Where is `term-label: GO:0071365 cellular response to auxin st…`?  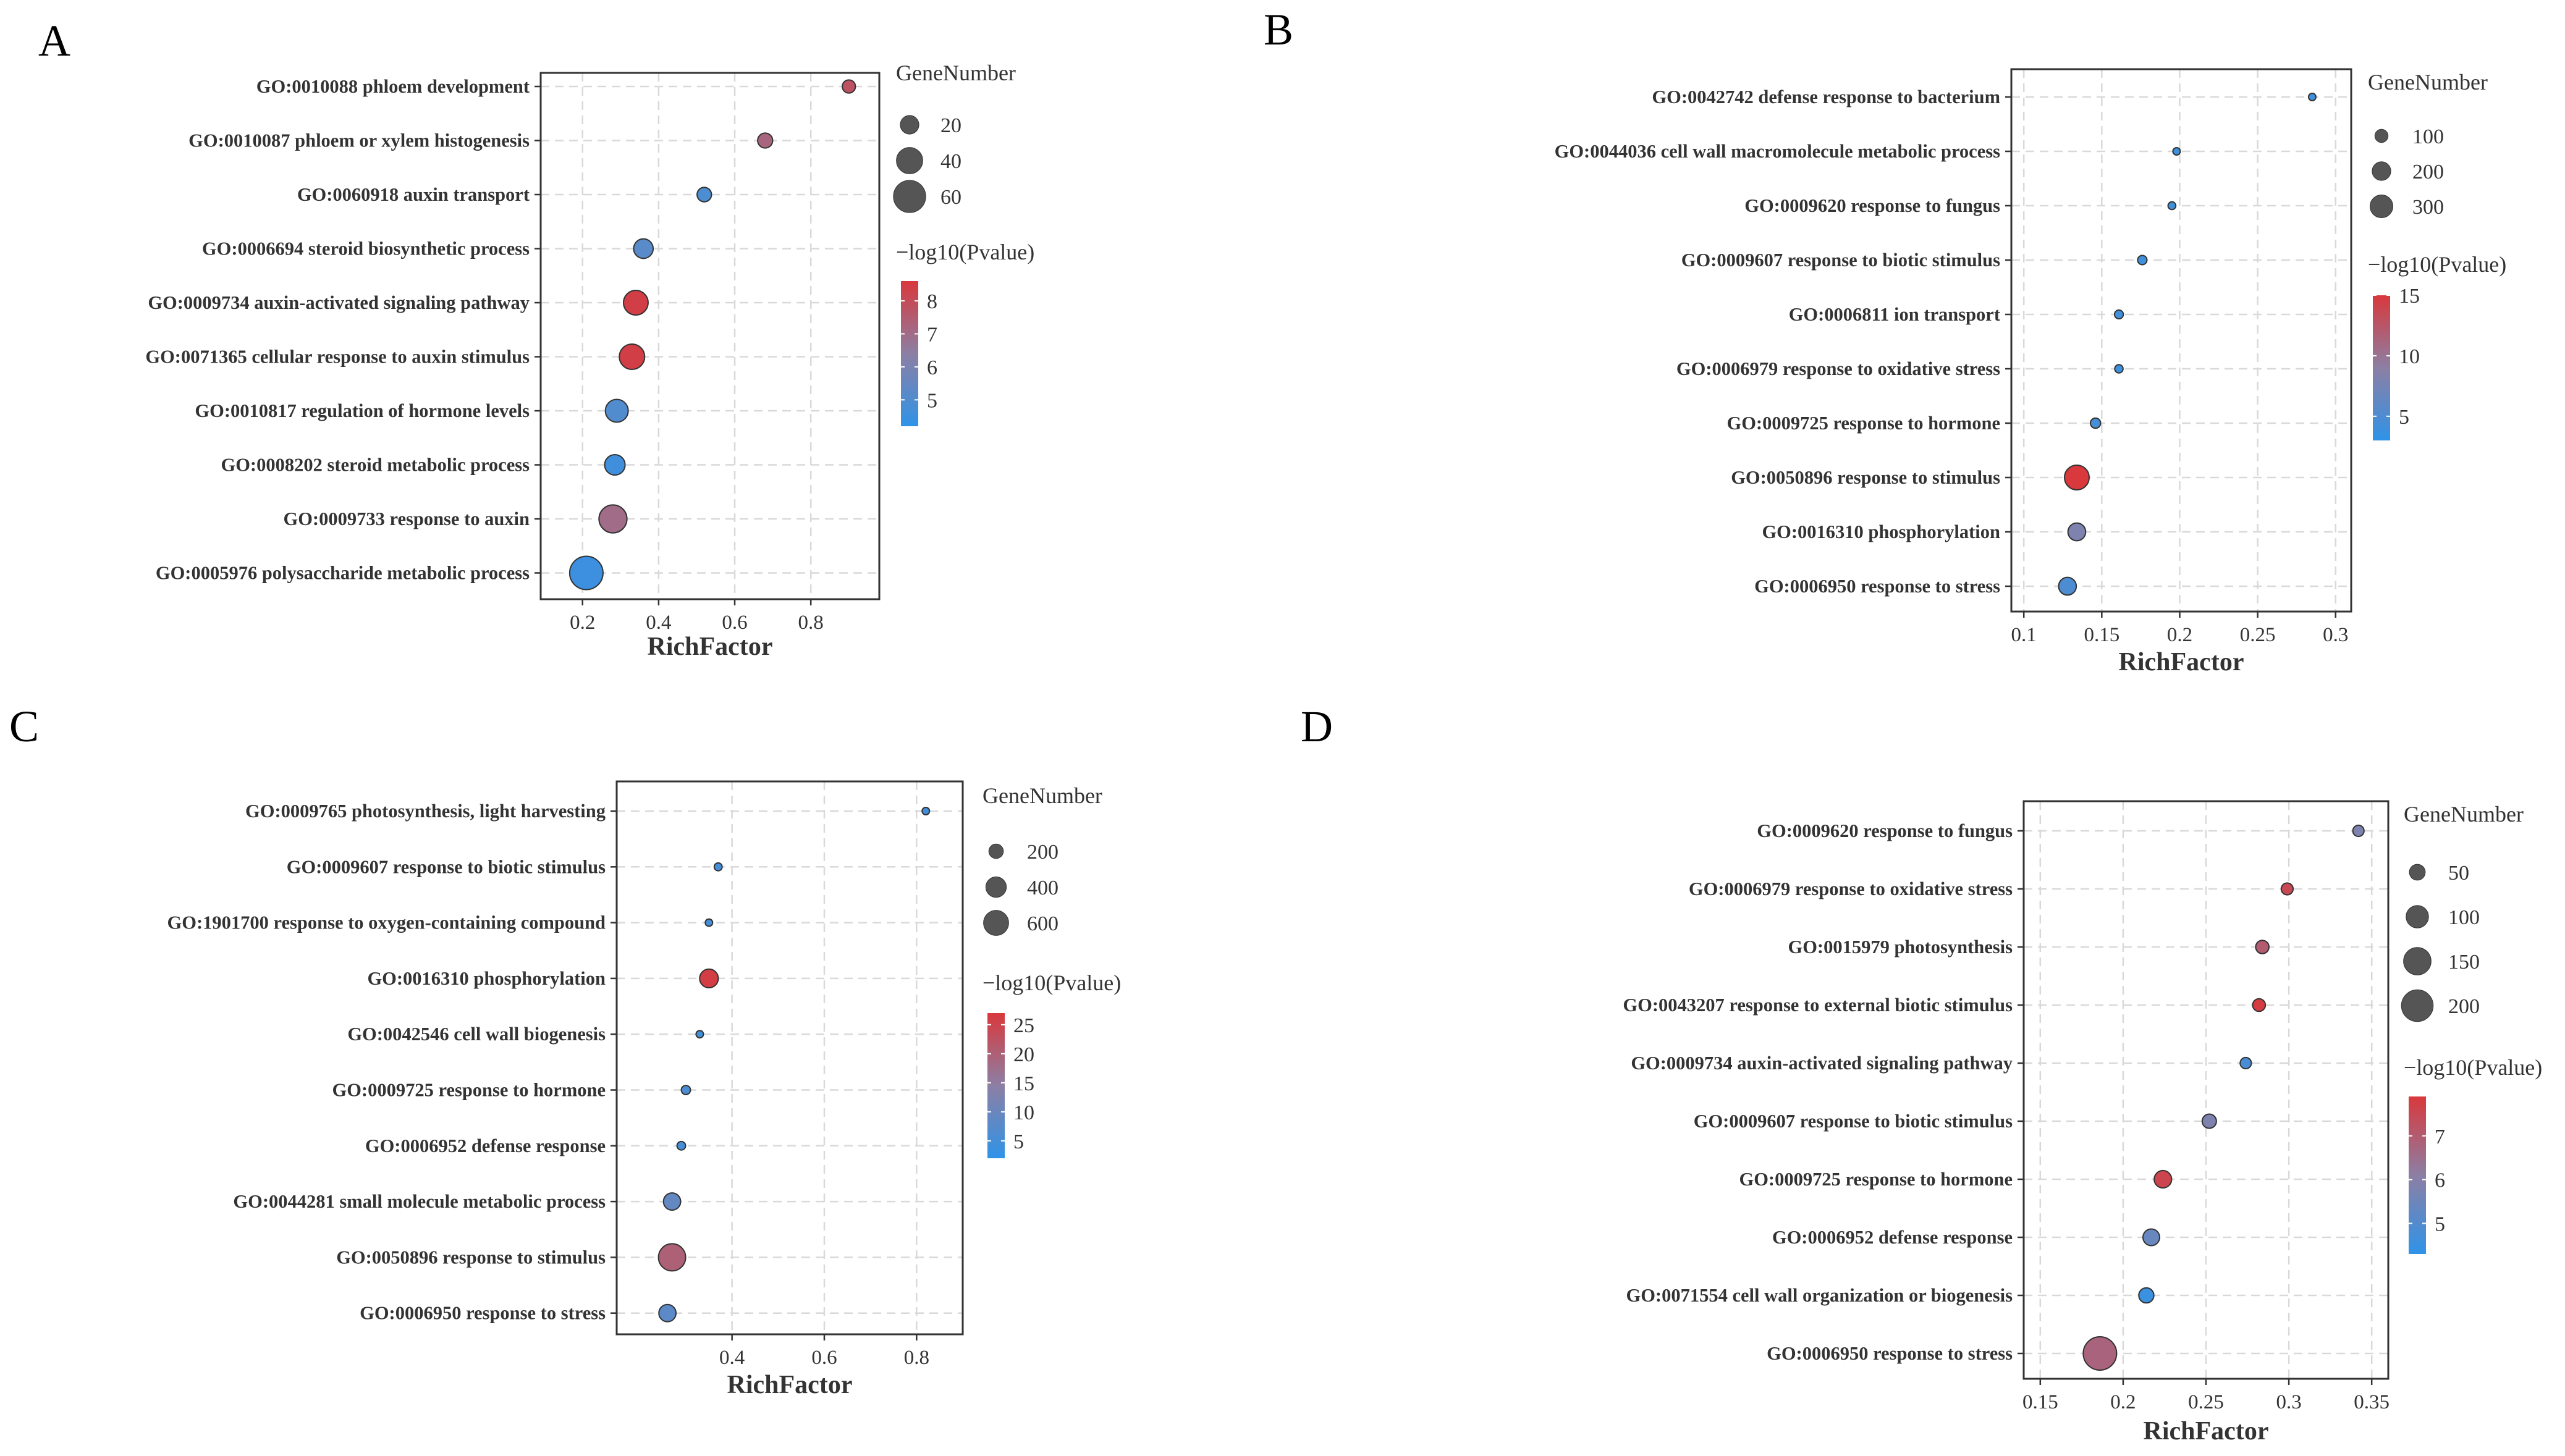
term-label: GO:0071365 cellular response to auxin st… is located at coordinates (337, 357).